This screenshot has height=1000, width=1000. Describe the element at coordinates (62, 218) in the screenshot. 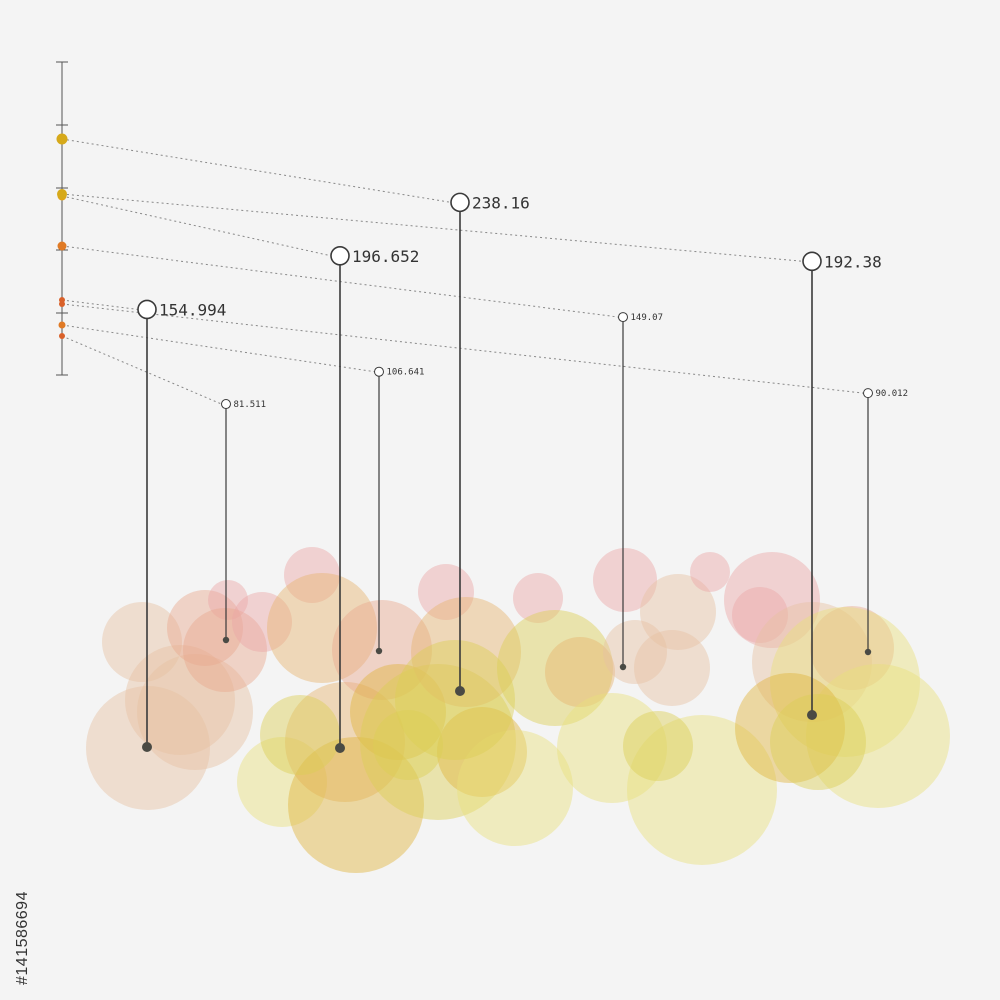

I see `vertical-scale` at that location.